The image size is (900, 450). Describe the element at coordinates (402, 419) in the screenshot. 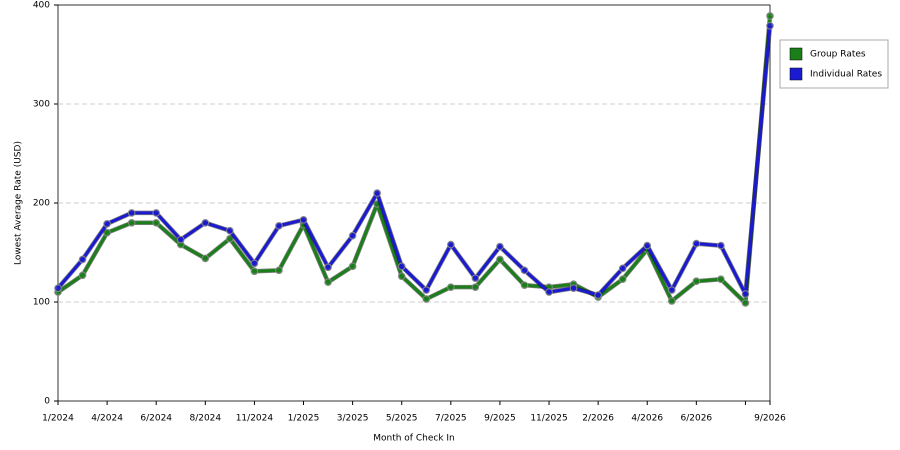

I see `x-tick-label: 5/2025` at that location.